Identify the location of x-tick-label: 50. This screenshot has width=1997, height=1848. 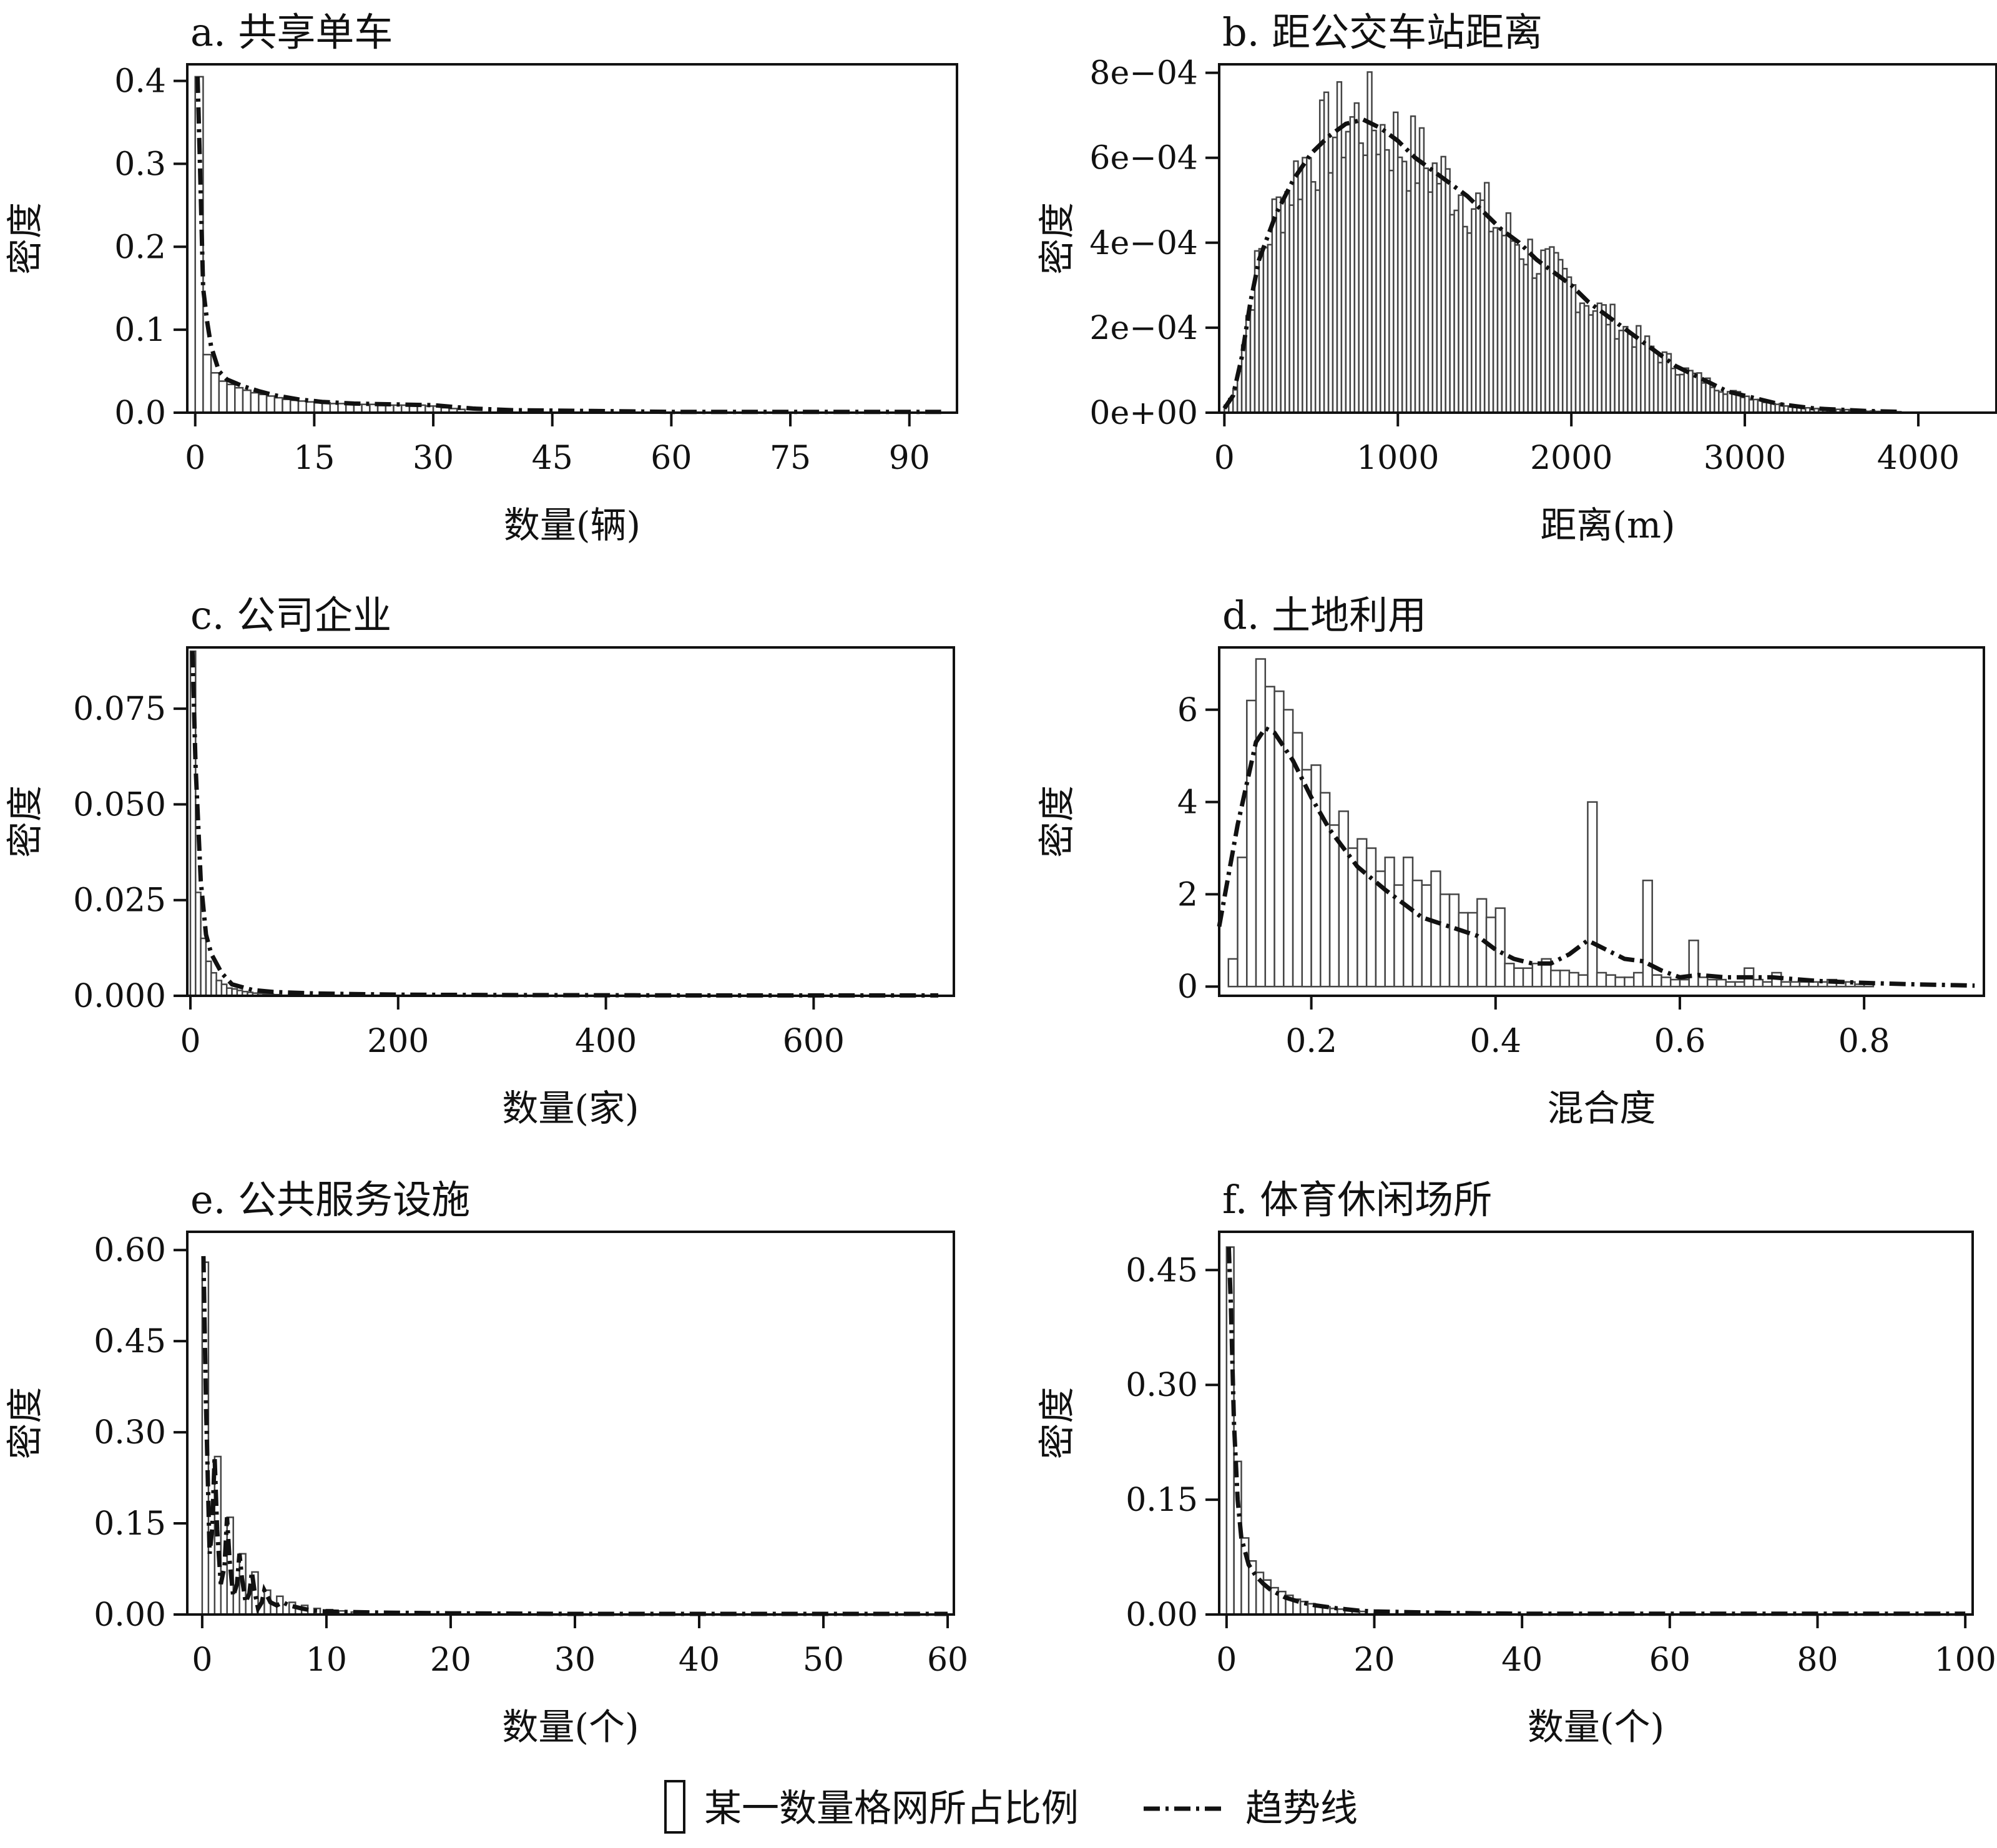
(823, 1660).